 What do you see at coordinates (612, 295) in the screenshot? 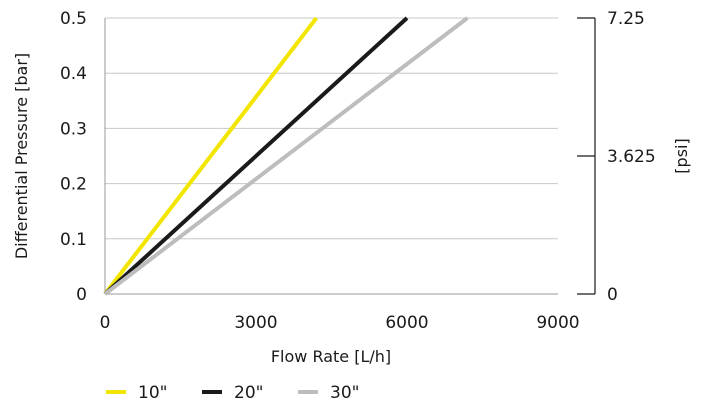
I see `right-y-tick-label: 0` at bounding box center [612, 295].